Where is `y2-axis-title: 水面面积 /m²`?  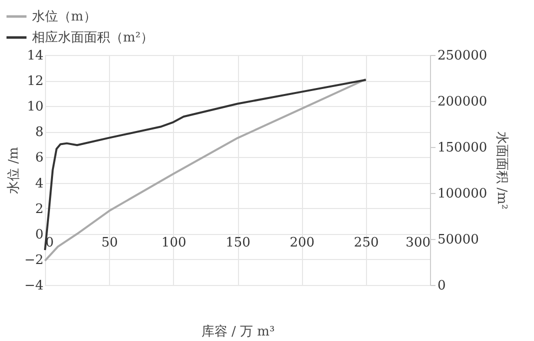
y2-axis-title: 水面面积 /m² is located at coordinates (502, 170).